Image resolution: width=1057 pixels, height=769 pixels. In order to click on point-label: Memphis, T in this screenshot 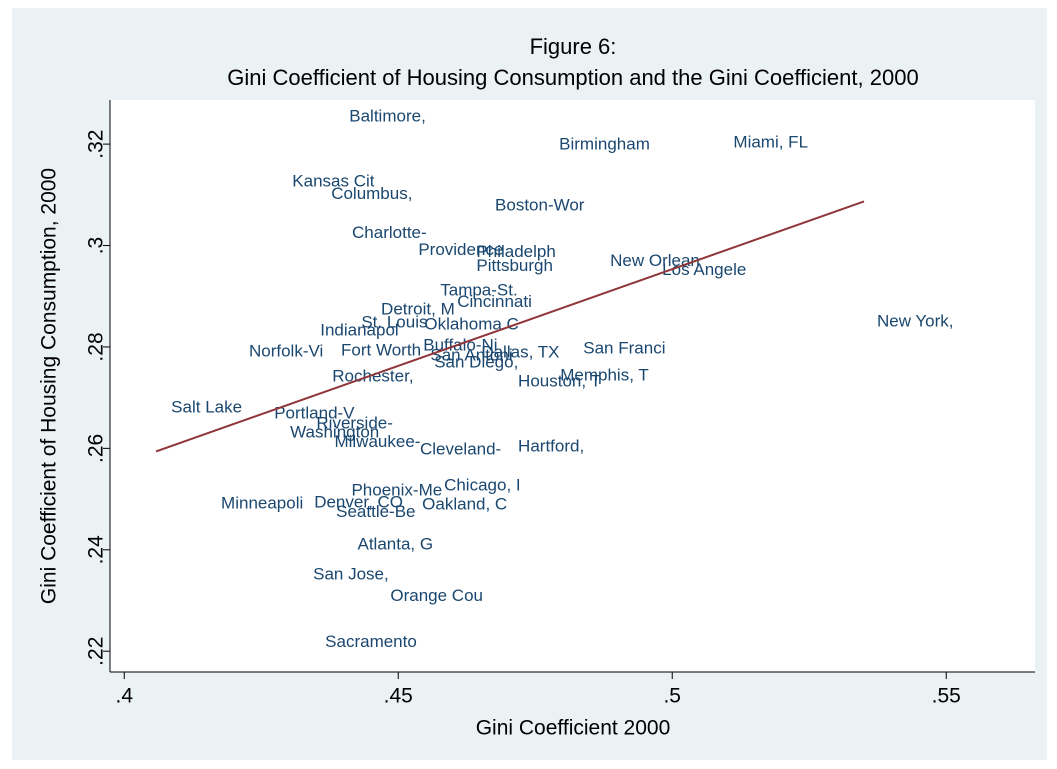, I will do `click(604, 374)`.